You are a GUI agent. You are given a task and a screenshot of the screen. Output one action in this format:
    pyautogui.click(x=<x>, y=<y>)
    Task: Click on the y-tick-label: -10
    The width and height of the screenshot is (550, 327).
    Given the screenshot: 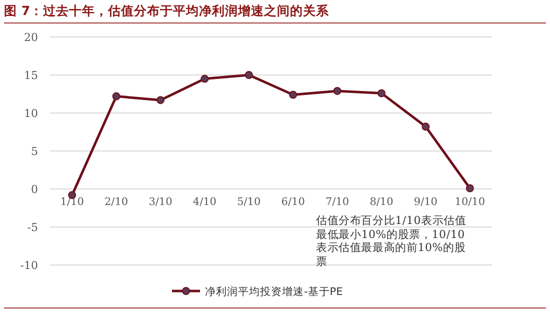 What is the action you would take?
    pyautogui.click(x=29, y=265)
    